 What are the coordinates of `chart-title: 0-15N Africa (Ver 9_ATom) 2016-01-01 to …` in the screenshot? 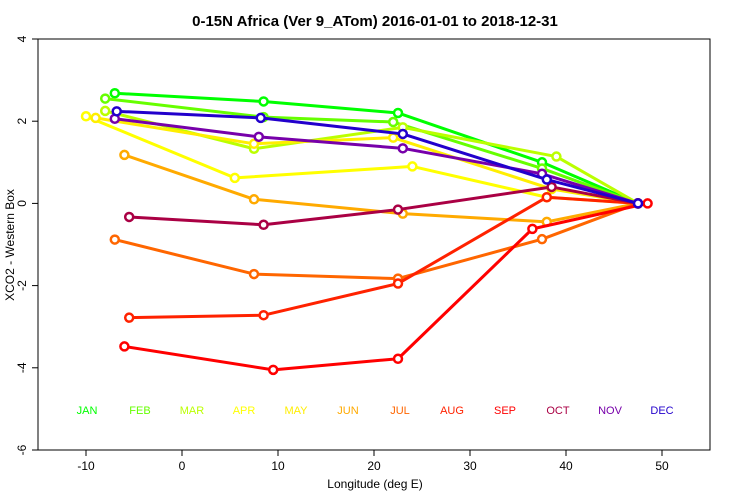 It's located at (375, 21).